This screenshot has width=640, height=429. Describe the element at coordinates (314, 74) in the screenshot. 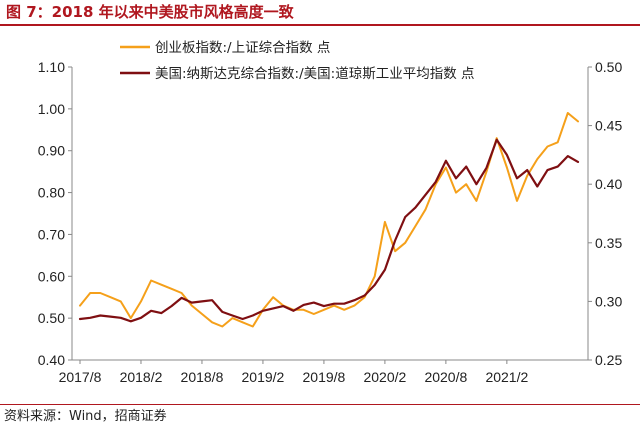

I see `legend-label-us-ratio: 美国:纳斯达克综合指数:/美国:道琼斯工业平均指数 点` at that location.